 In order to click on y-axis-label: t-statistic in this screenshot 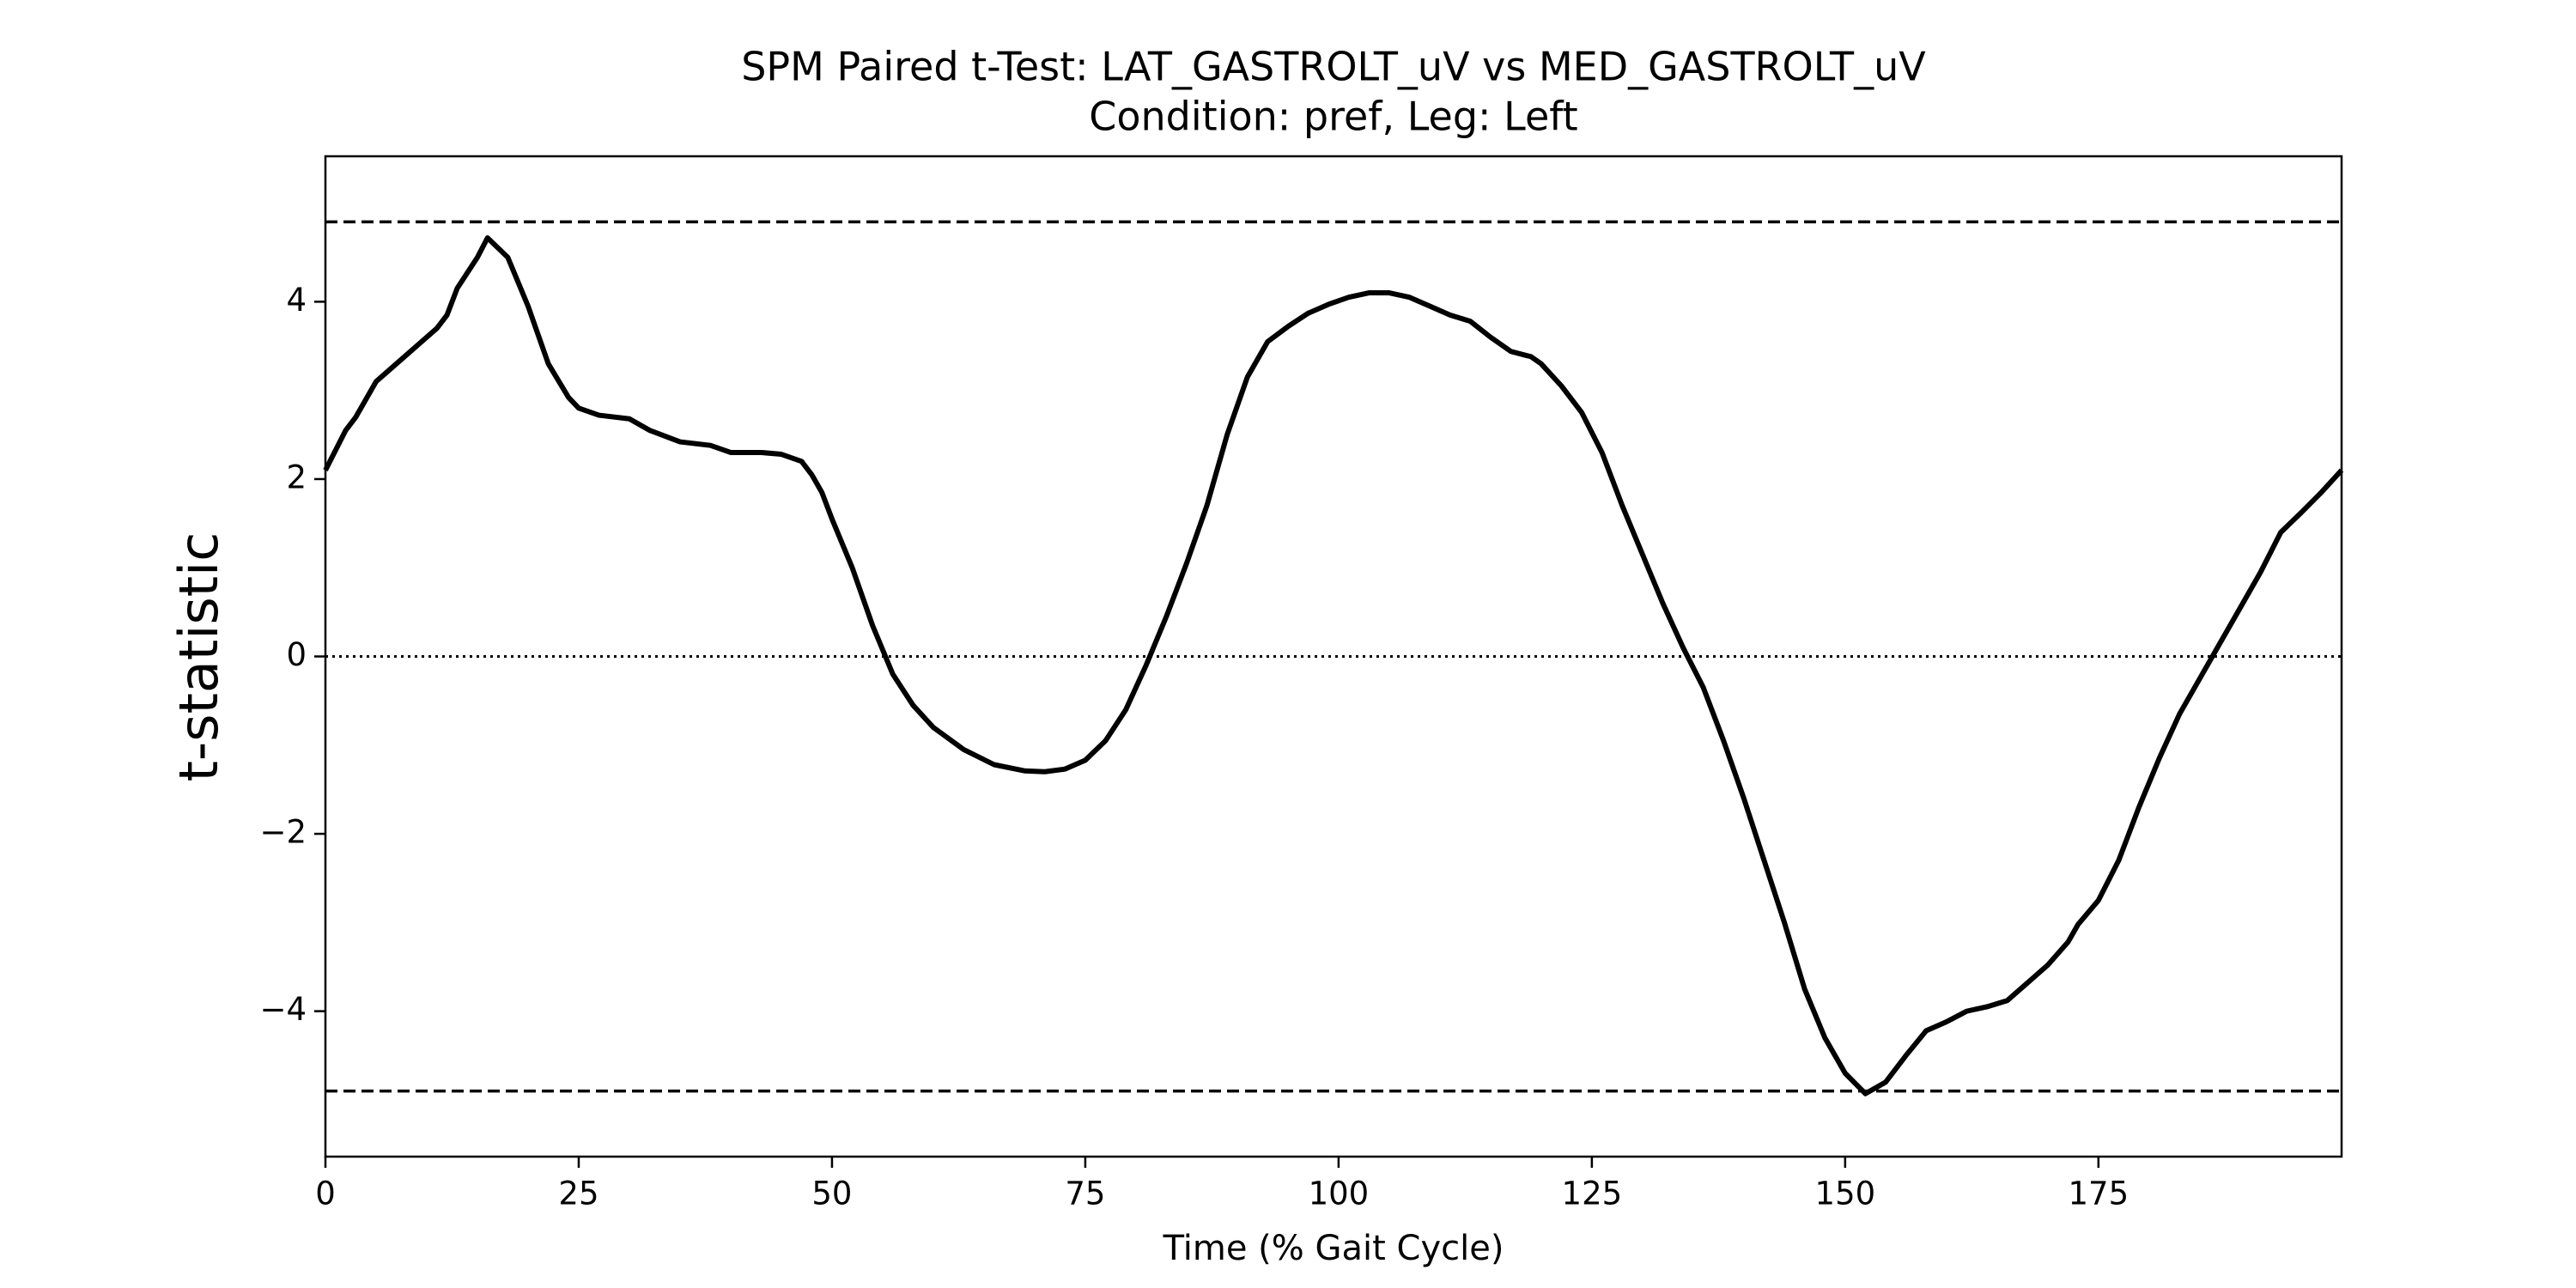, I will do `click(198, 657)`.